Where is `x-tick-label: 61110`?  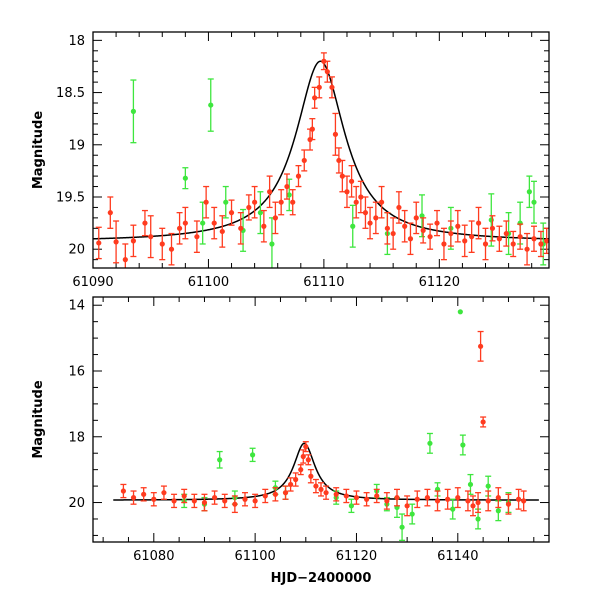 x-tick-label: 61110 is located at coordinates (323, 282).